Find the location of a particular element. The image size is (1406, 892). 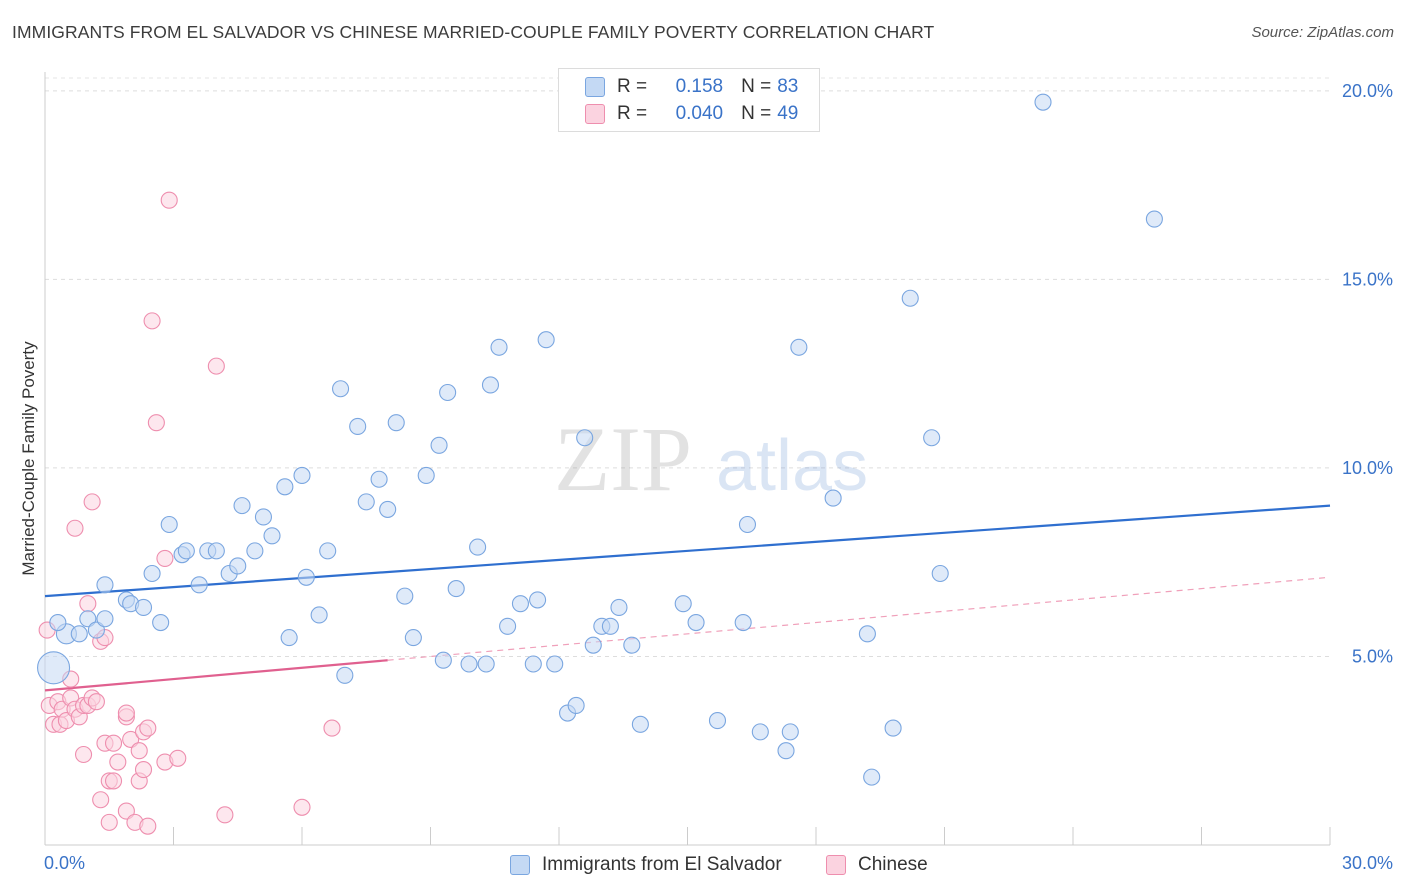

legend-swatch-pink is located at coordinates (836, 865).